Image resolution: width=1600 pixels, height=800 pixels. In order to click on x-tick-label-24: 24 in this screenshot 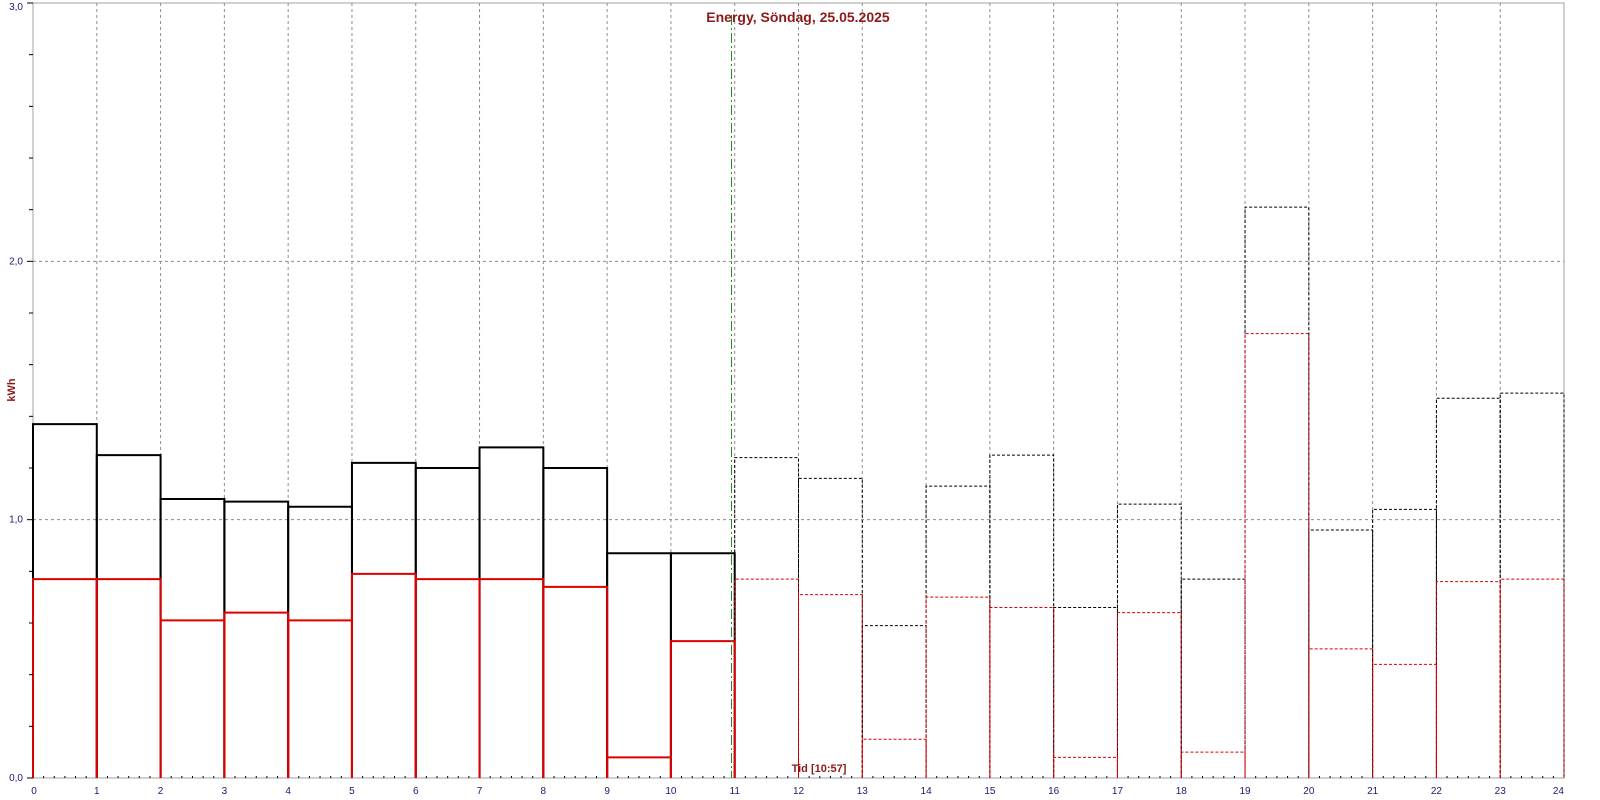, I will do `click(1559, 791)`.